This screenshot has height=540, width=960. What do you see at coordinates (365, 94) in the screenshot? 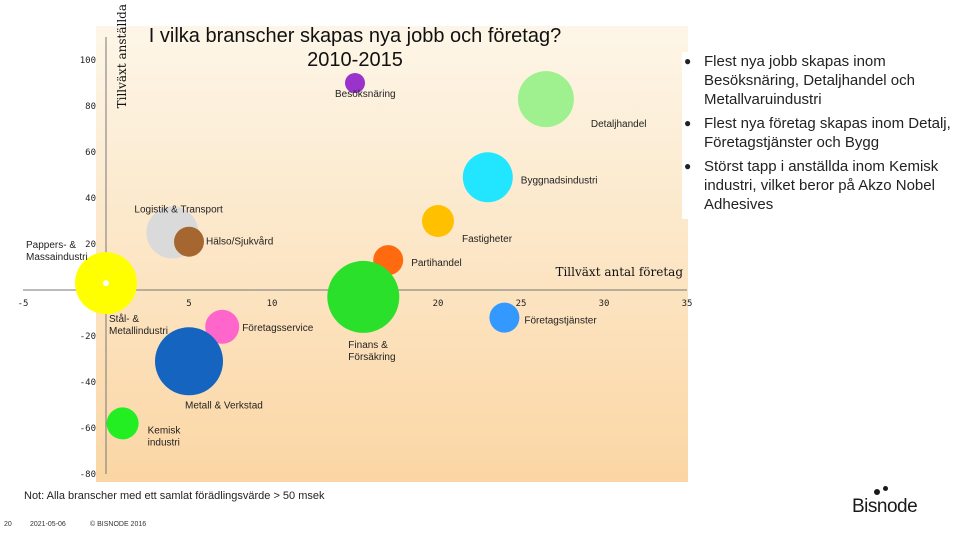
I see `point-label: Besöksnäring` at bounding box center [365, 94].